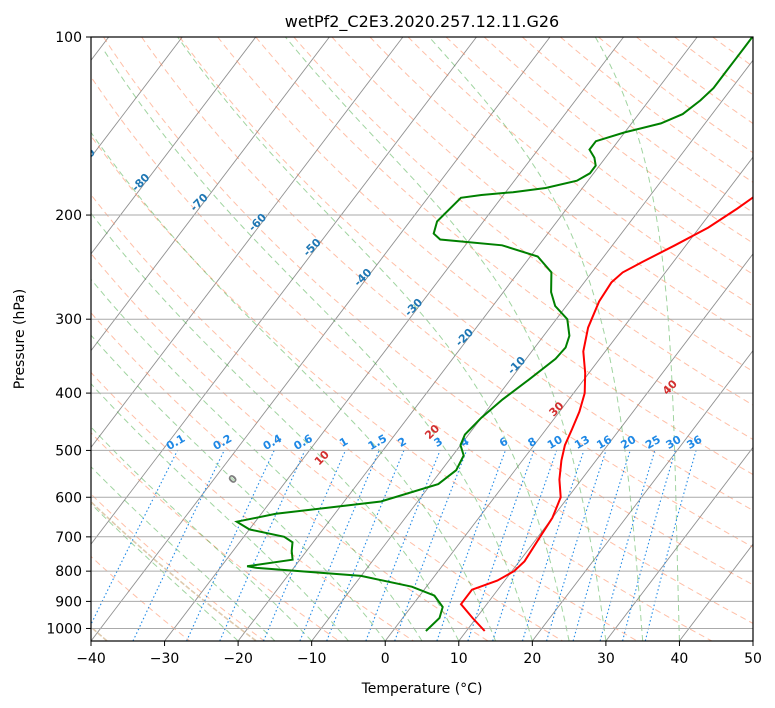  Describe the element at coordinates (140, 182) in the screenshot. I see `isotherm-label: -80` at that location.